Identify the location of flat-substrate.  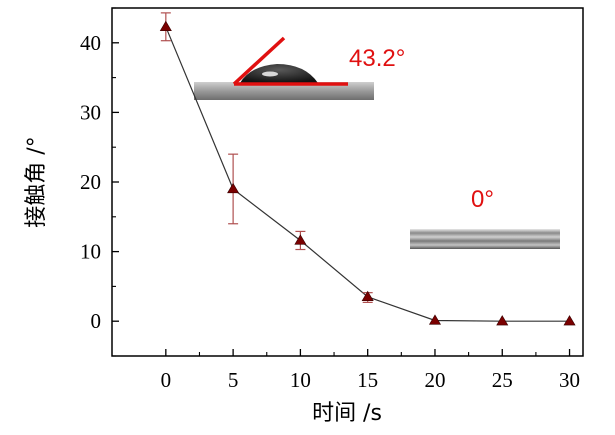
(485, 239).